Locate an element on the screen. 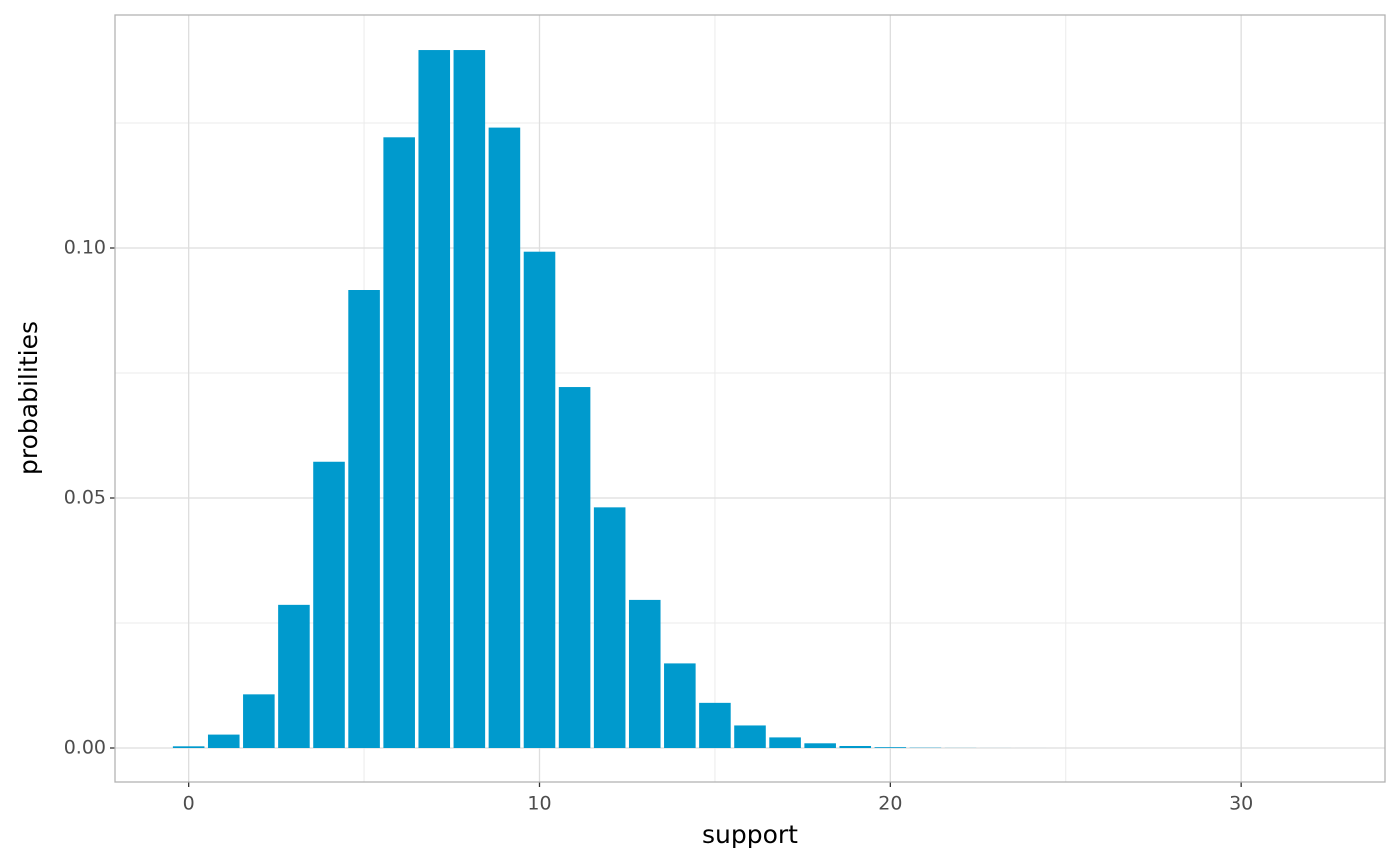 This screenshot has width=1400, height=866. x-tick-label: 10 is located at coordinates (539, 804).